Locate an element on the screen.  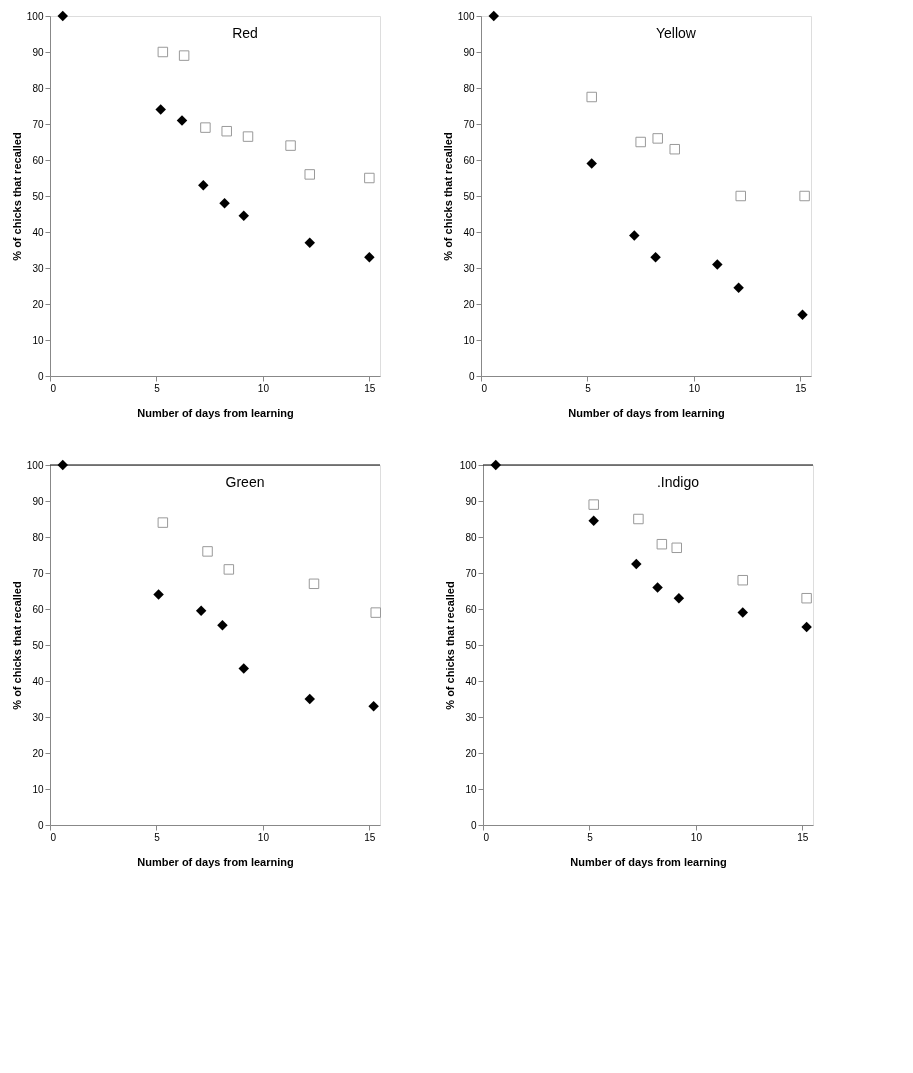
text: Red is located at coordinates (245, 32).